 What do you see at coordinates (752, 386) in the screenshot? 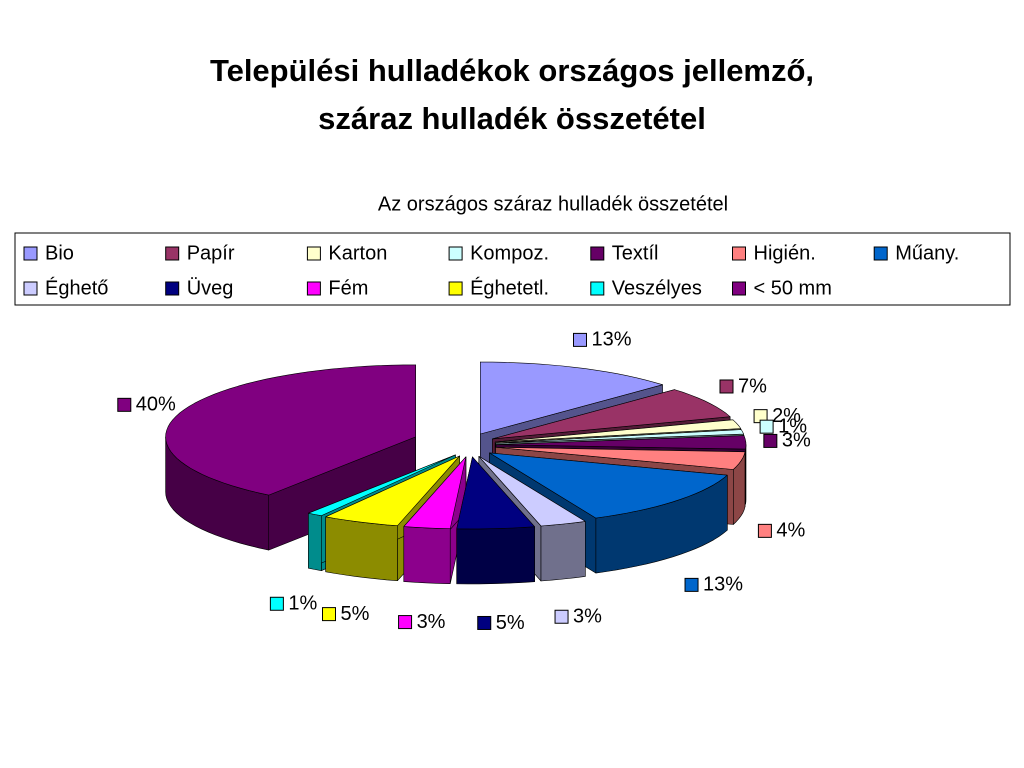
I see `value-label: 7%` at bounding box center [752, 386].